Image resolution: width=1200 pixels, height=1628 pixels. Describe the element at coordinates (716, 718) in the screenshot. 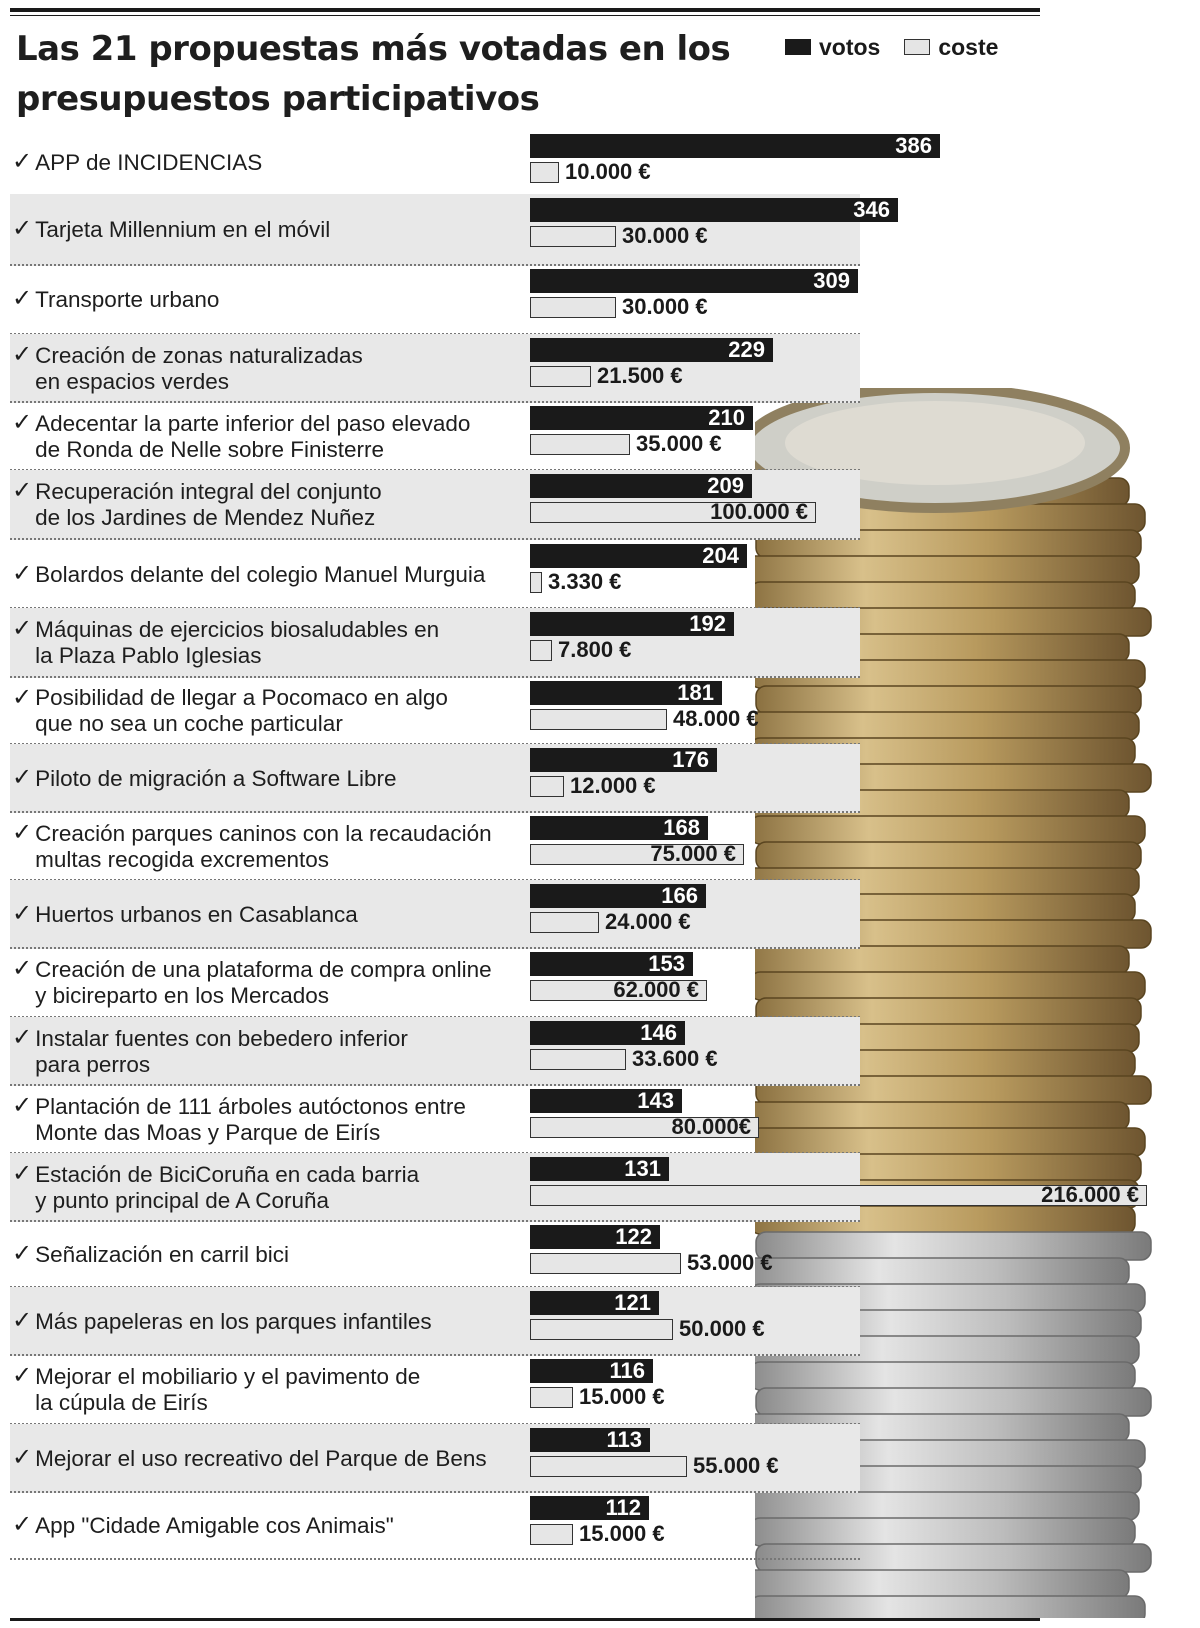

I see `coste-value-label: 48.000 €` at that location.